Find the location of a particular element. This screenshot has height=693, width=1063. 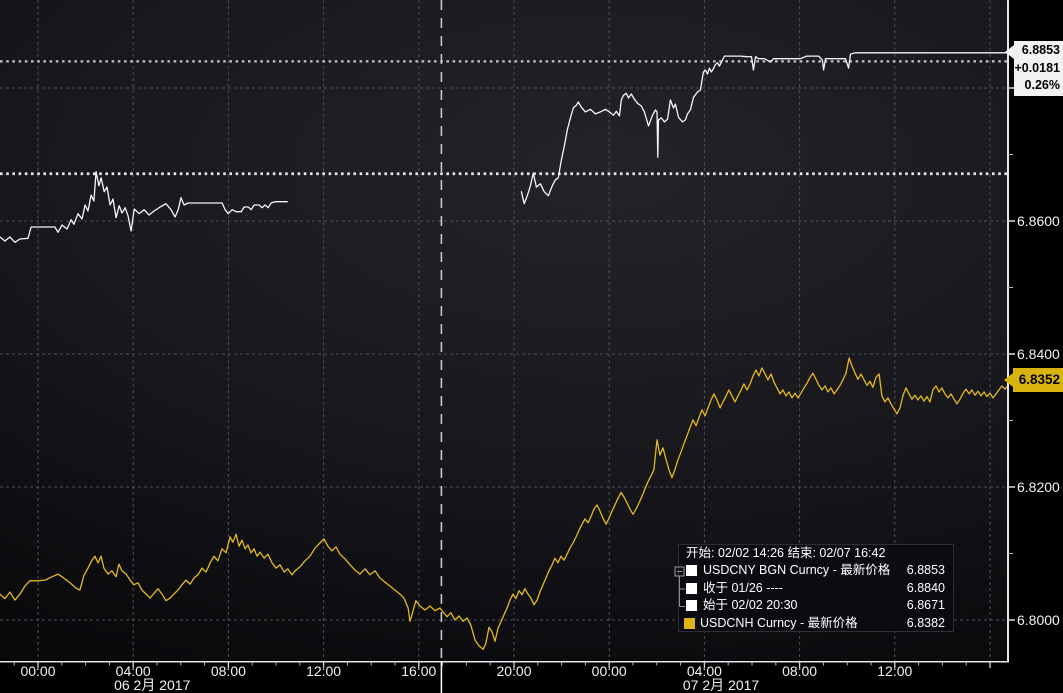

usdcny-price-tag: 6.8853 +0.0181 0.26% is located at coordinates (1034, 68).